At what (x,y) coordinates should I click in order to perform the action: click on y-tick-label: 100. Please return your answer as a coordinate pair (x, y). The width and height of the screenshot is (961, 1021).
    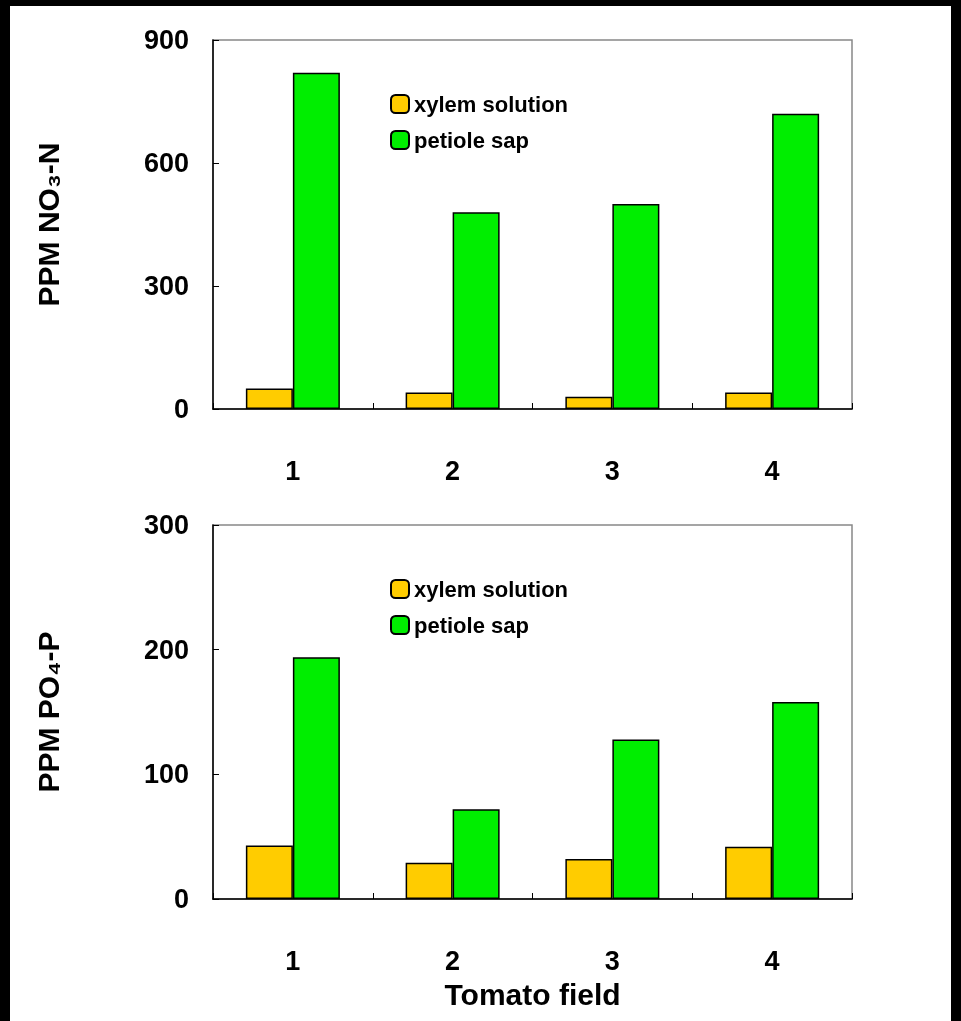
    Looking at the image, I should click on (166, 774).